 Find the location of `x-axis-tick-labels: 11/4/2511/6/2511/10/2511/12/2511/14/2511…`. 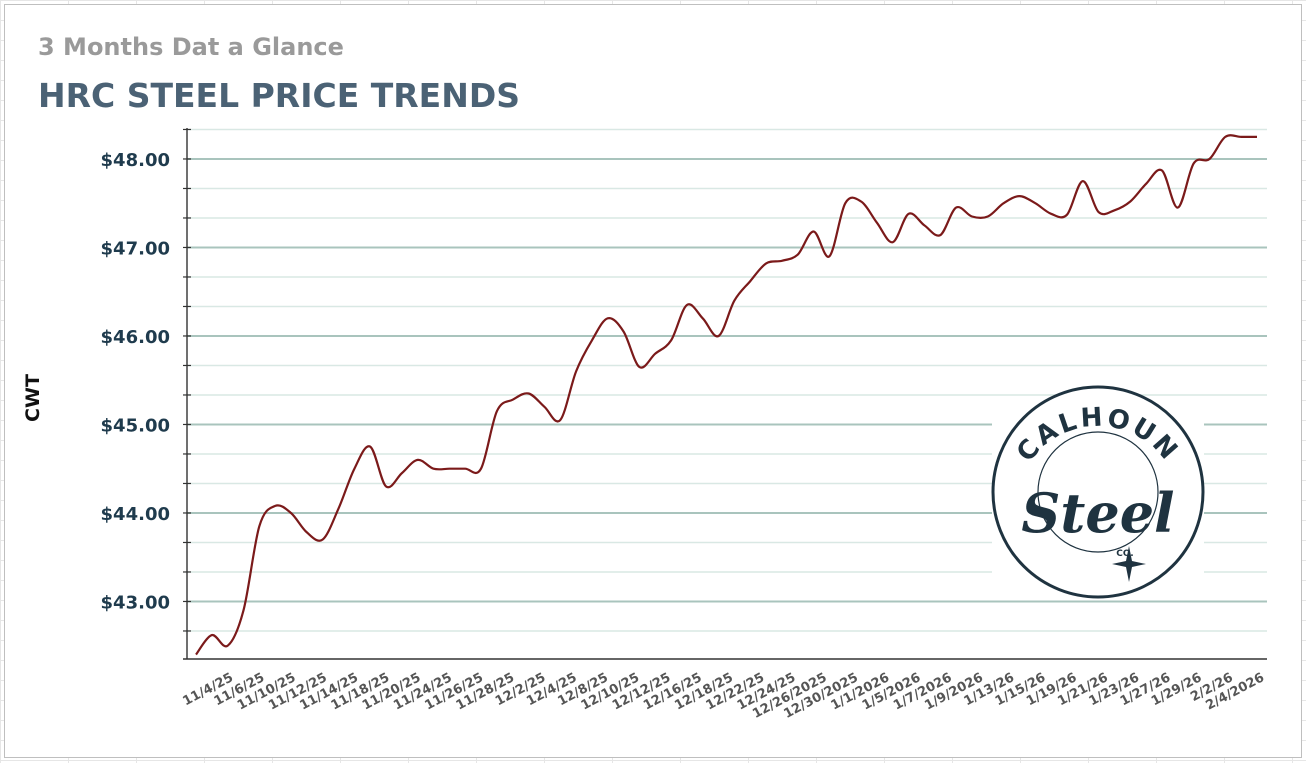

x-axis-tick-labels: 11/4/2511/6/2511/10/2511/12/2511/14/2511… is located at coordinates (724, 696).